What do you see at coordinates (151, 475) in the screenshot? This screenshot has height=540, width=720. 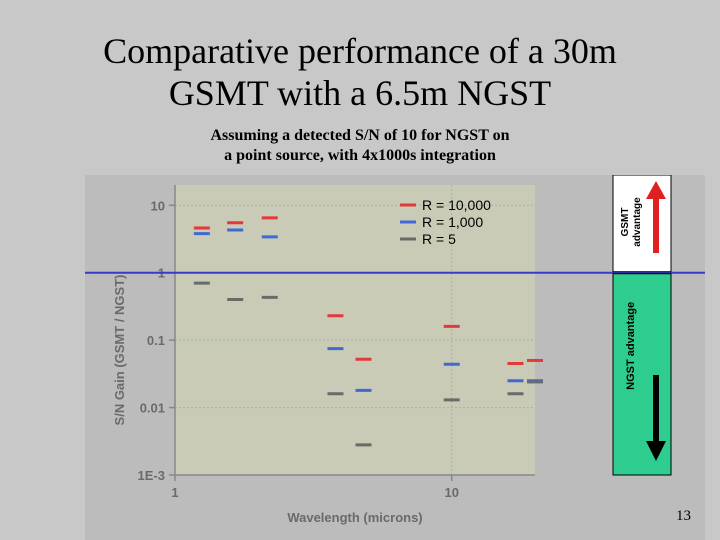 I see `y-tick-label: 1E-3` at bounding box center [151, 475].